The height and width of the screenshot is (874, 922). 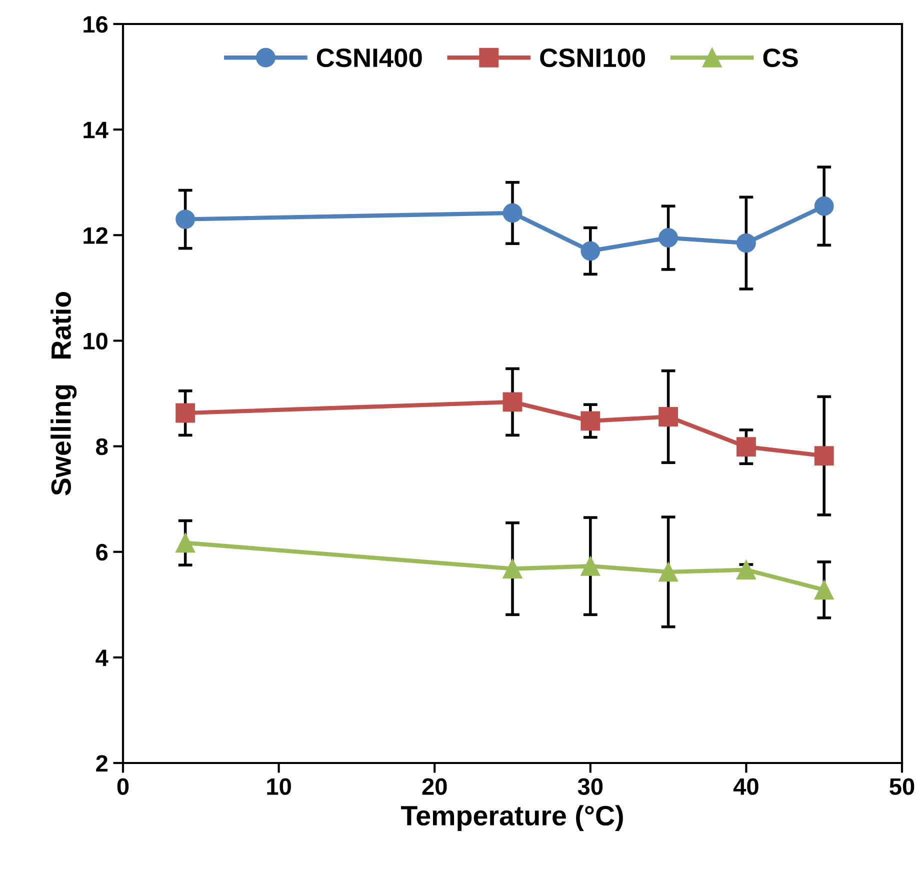 I want to click on y-tick-label: 8, so click(x=102, y=447).